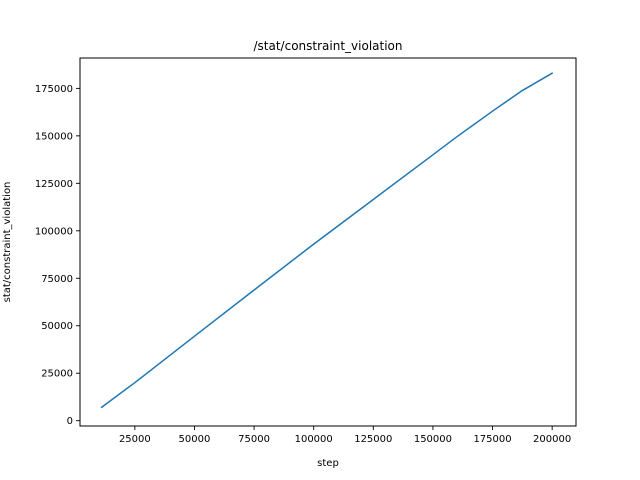 This screenshot has width=640, height=480. Describe the element at coordinates (492, 439) in the screenshot. I see `x-tick-label: 175000` at that location.